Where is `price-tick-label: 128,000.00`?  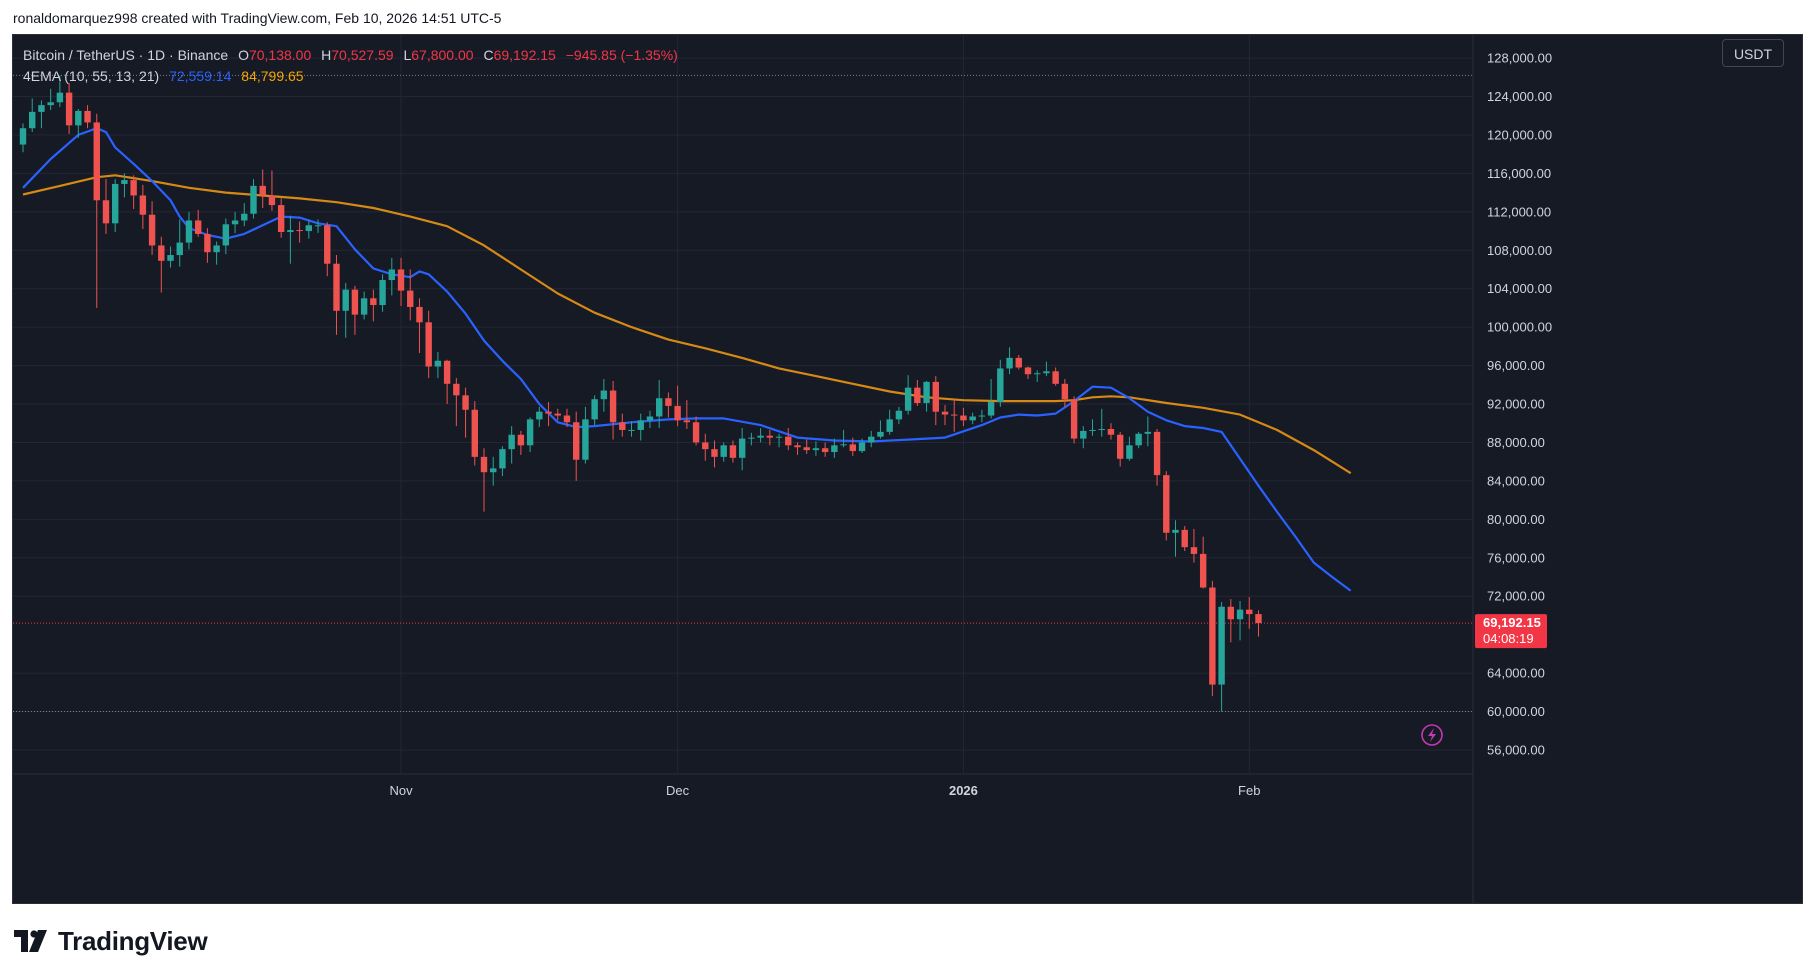 price-tick-label: 128,000.00 is located at coordinates (1519, 58).